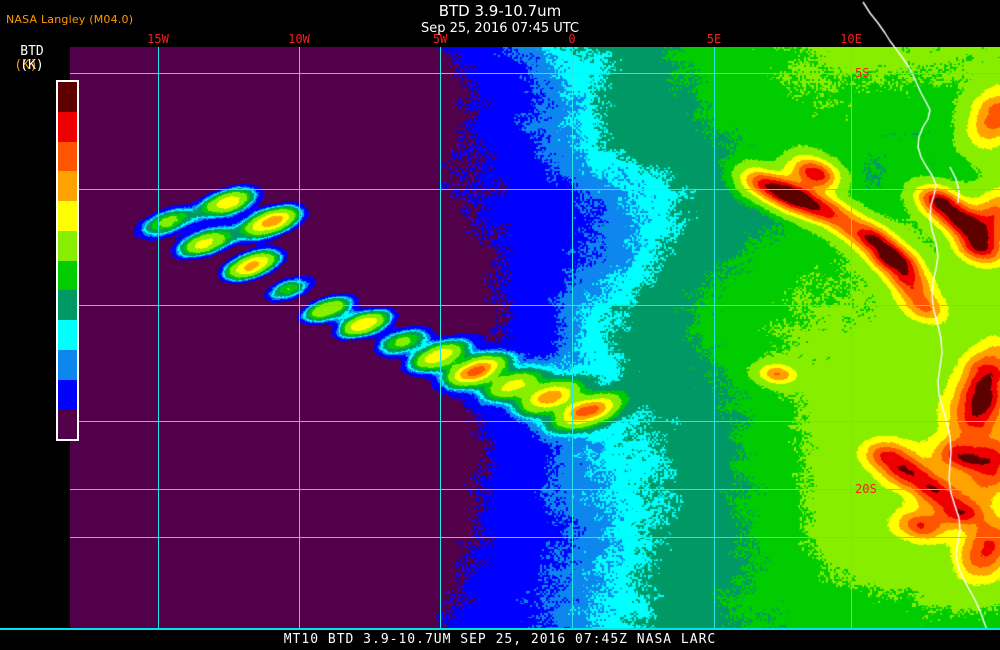 The image size is (1000, 650). Describe the element at coordinates (40, 244) in the screenshot. I see `colorbar: BTD (K) (K) >3530252015105310-1-3<-5` at that location.